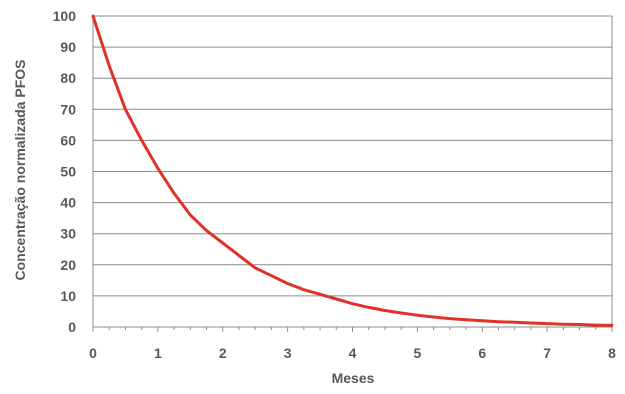 The height and width of the screenshot is (394, 625). What do you see at coordinates (68, 47) in the screenshot?
I see `y-tick-label: 90` at bounding box center [68, 47].